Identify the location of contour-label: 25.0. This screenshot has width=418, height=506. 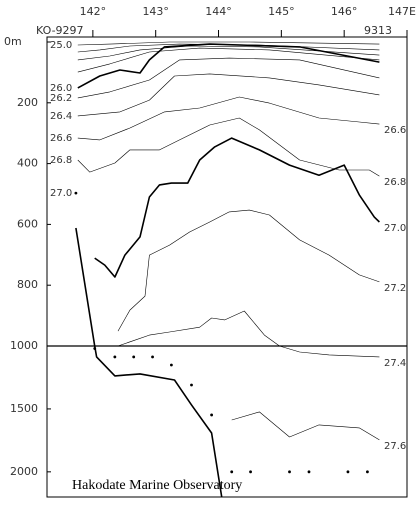
(61, 45).